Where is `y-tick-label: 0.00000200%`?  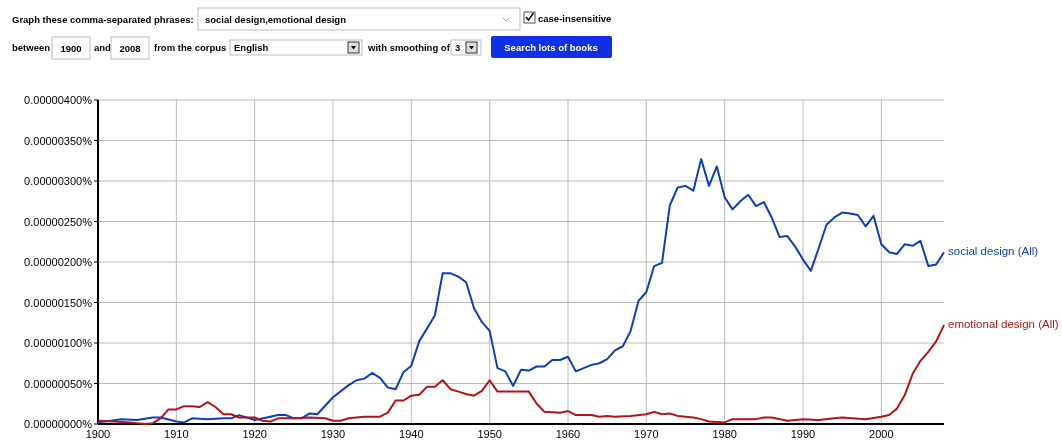
y-tick-label: 0.00000200% is located at coordinates (58, 262).